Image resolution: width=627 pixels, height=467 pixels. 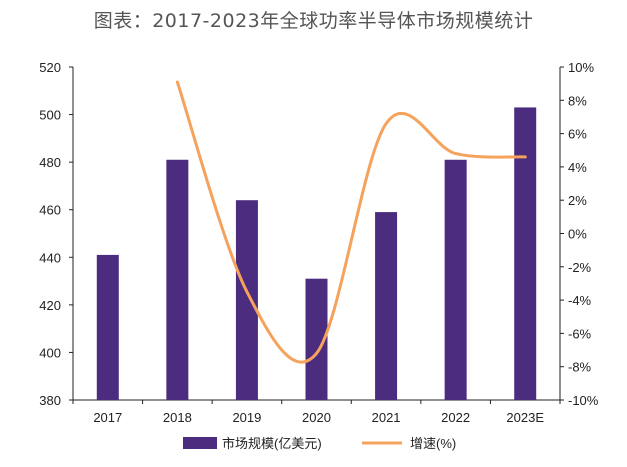 I want to click on x-tick-label-2017: 2017, so click(x=107, y=417).